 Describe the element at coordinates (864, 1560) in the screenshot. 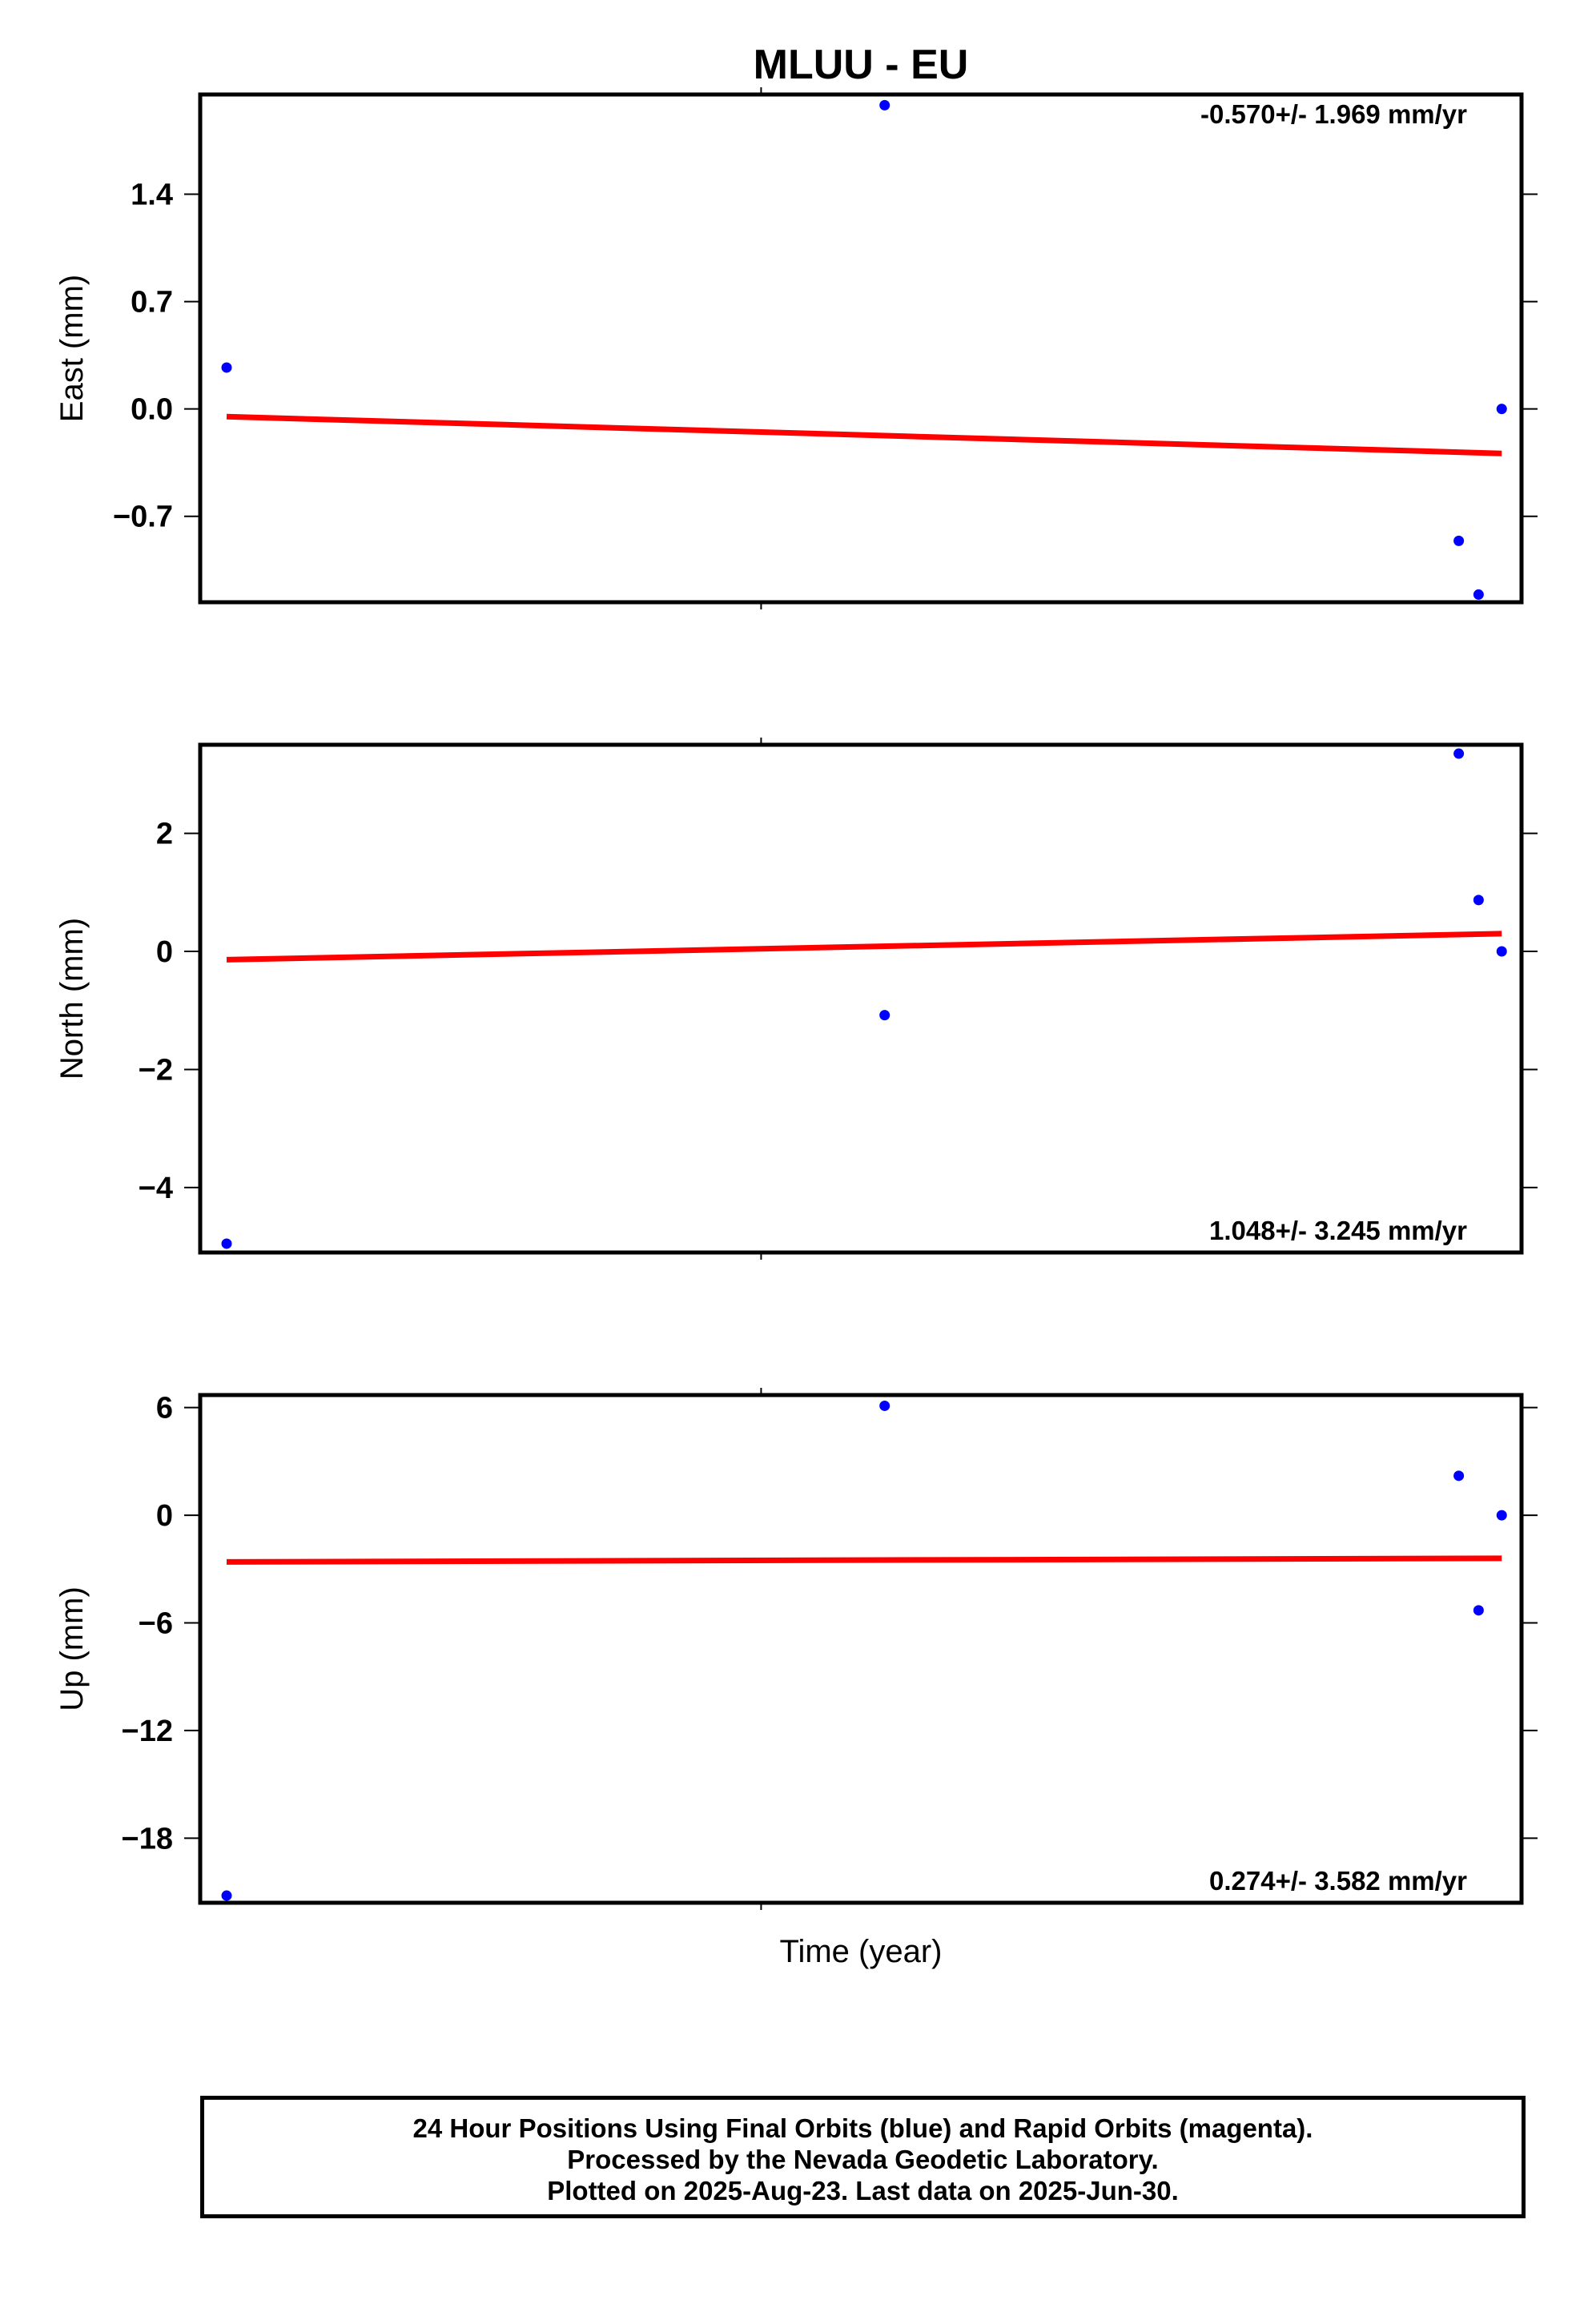

I see `up-trend-line` at that location.